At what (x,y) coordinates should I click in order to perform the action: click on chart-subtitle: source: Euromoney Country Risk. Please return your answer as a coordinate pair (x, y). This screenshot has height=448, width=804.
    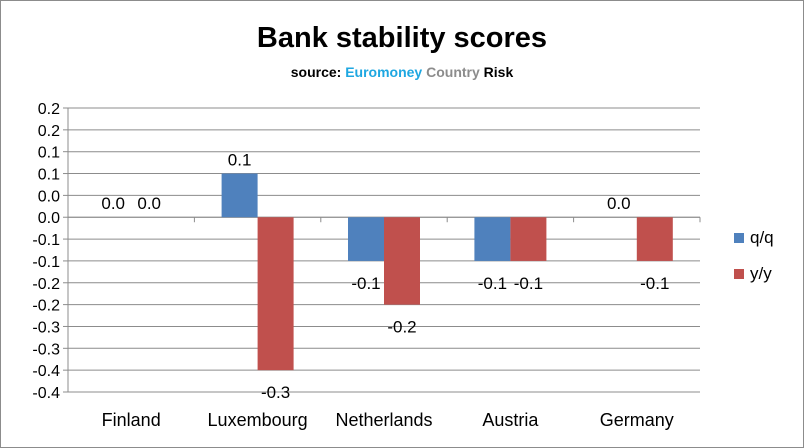
    Looking at the image, I should click on (402, 72).